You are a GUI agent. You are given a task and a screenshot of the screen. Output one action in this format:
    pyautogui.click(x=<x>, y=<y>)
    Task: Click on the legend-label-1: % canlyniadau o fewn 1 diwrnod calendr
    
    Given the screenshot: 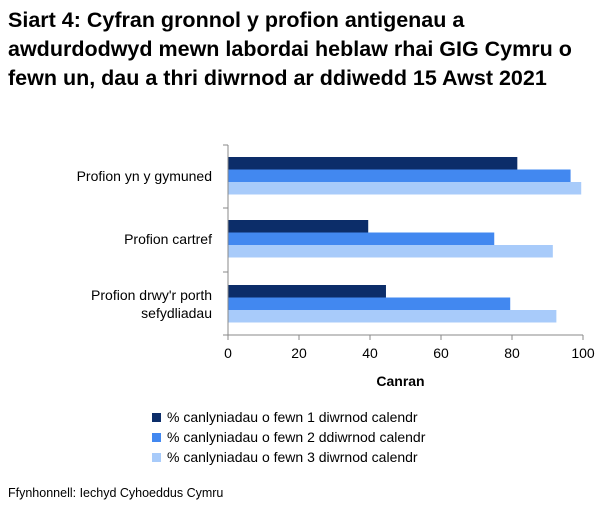 What is the action you would take?
    pyautogui.click(x=292, y=417)
    